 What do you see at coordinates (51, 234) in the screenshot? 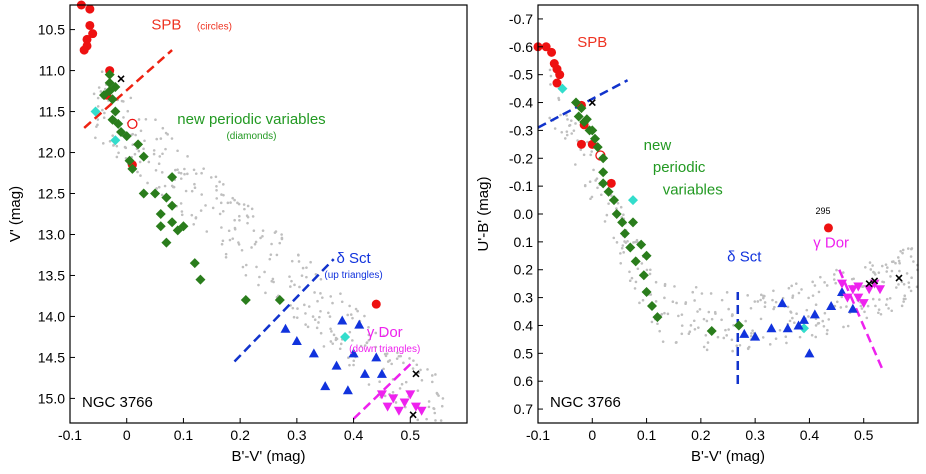
I see `y-tick-label: 13.0` at bounding box center [51, 234].